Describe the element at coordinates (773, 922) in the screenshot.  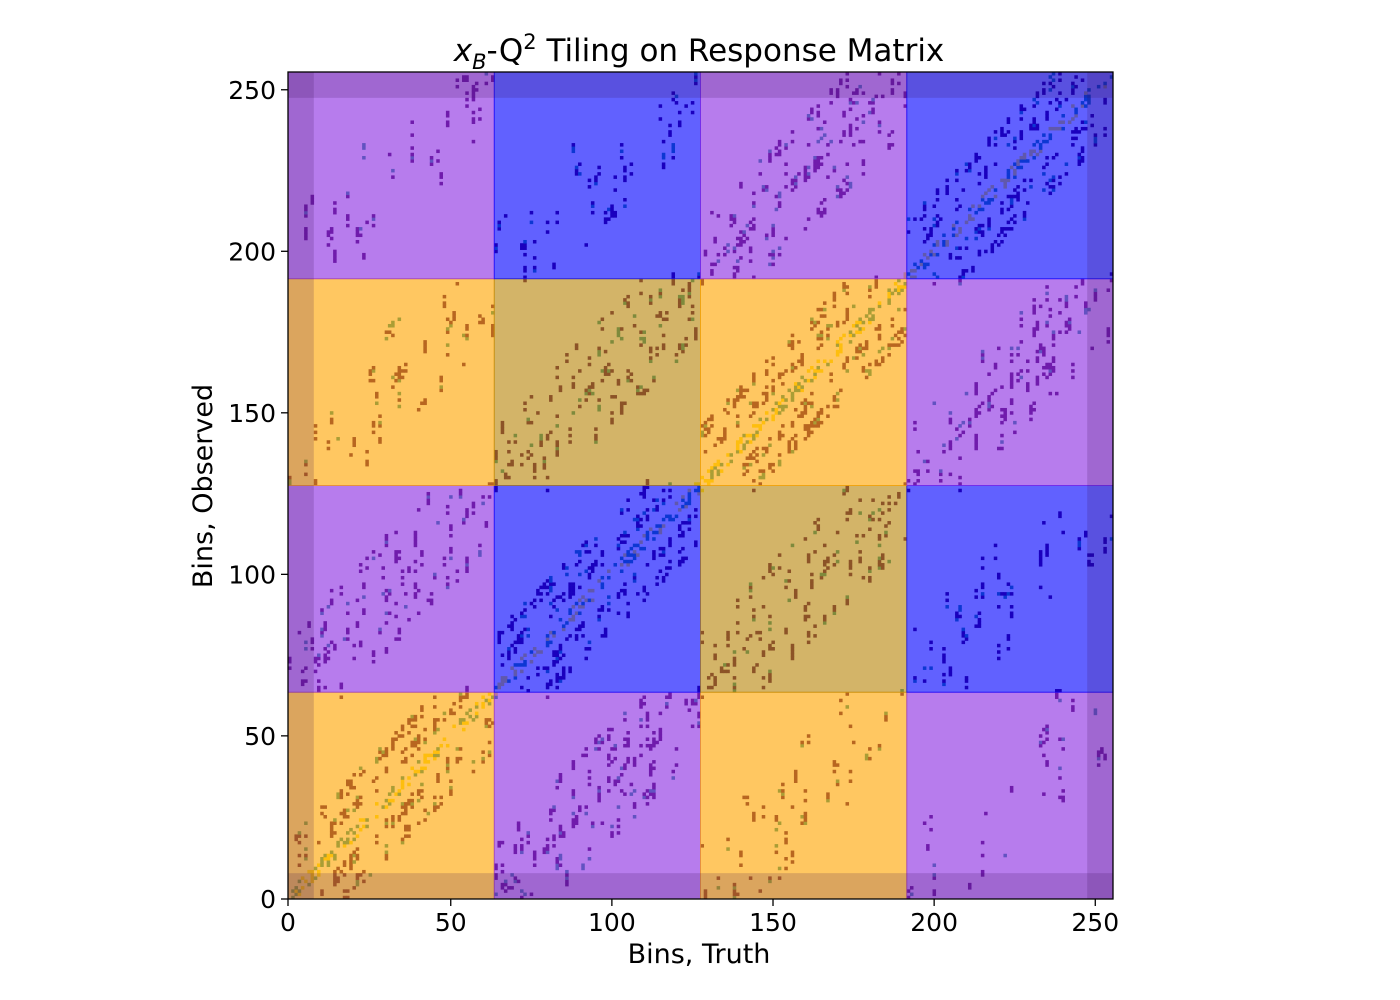
I see `x-tick-label: 150` at that location.